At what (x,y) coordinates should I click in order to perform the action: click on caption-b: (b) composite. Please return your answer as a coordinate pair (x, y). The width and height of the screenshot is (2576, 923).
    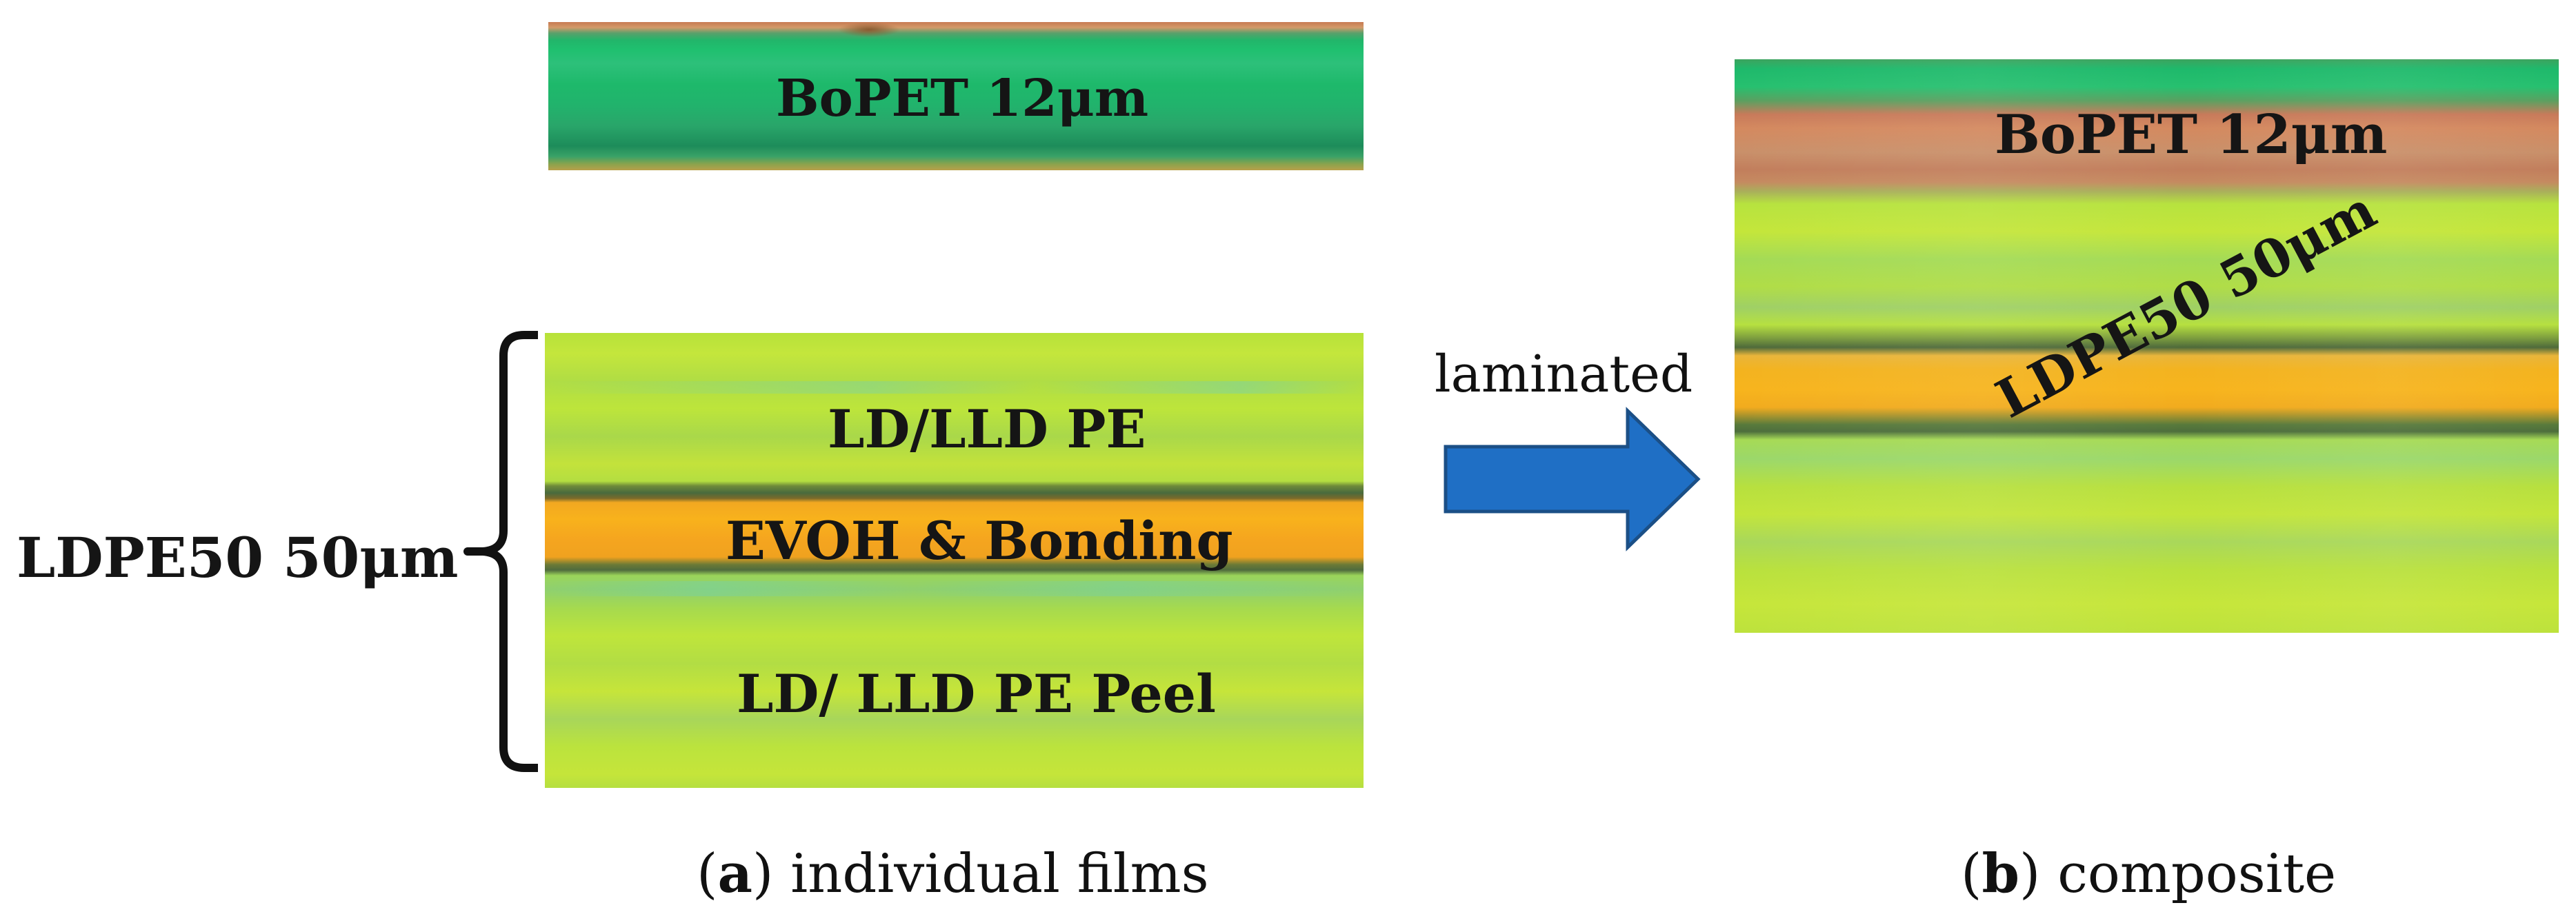
    Looking at the image, I should click on (2149, 874).